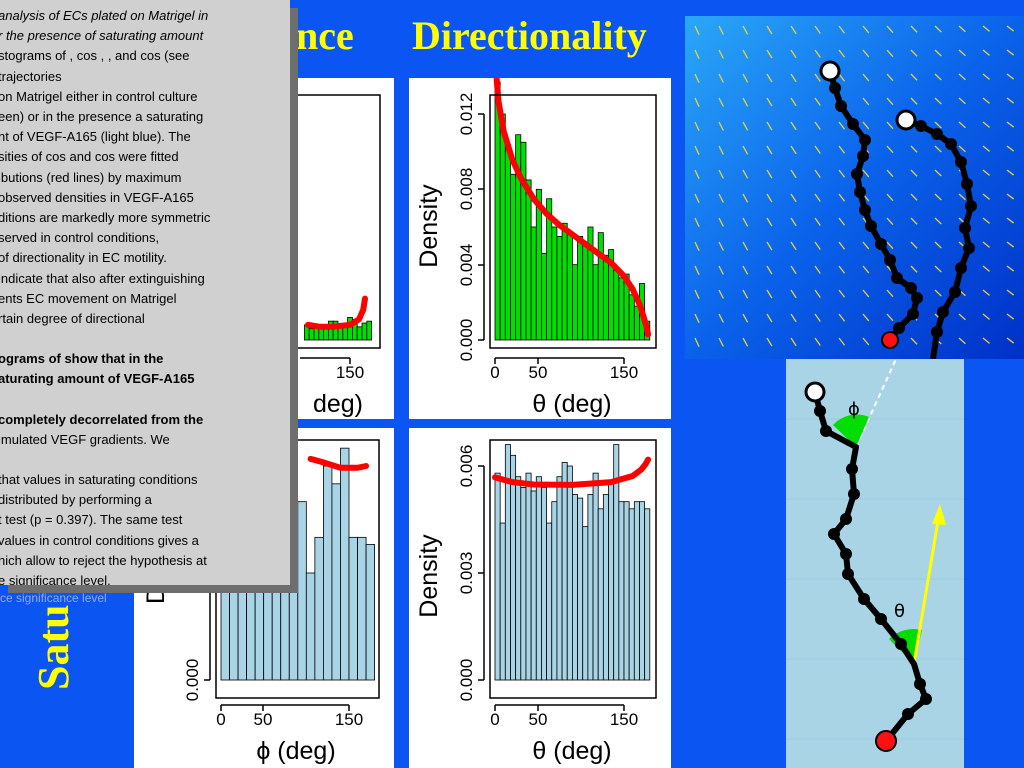 This screenshot has width=1024, height=768. Describe the element at coordinates (349, 719) in the screenshot. I see `x-tick-label: 150` at that location.